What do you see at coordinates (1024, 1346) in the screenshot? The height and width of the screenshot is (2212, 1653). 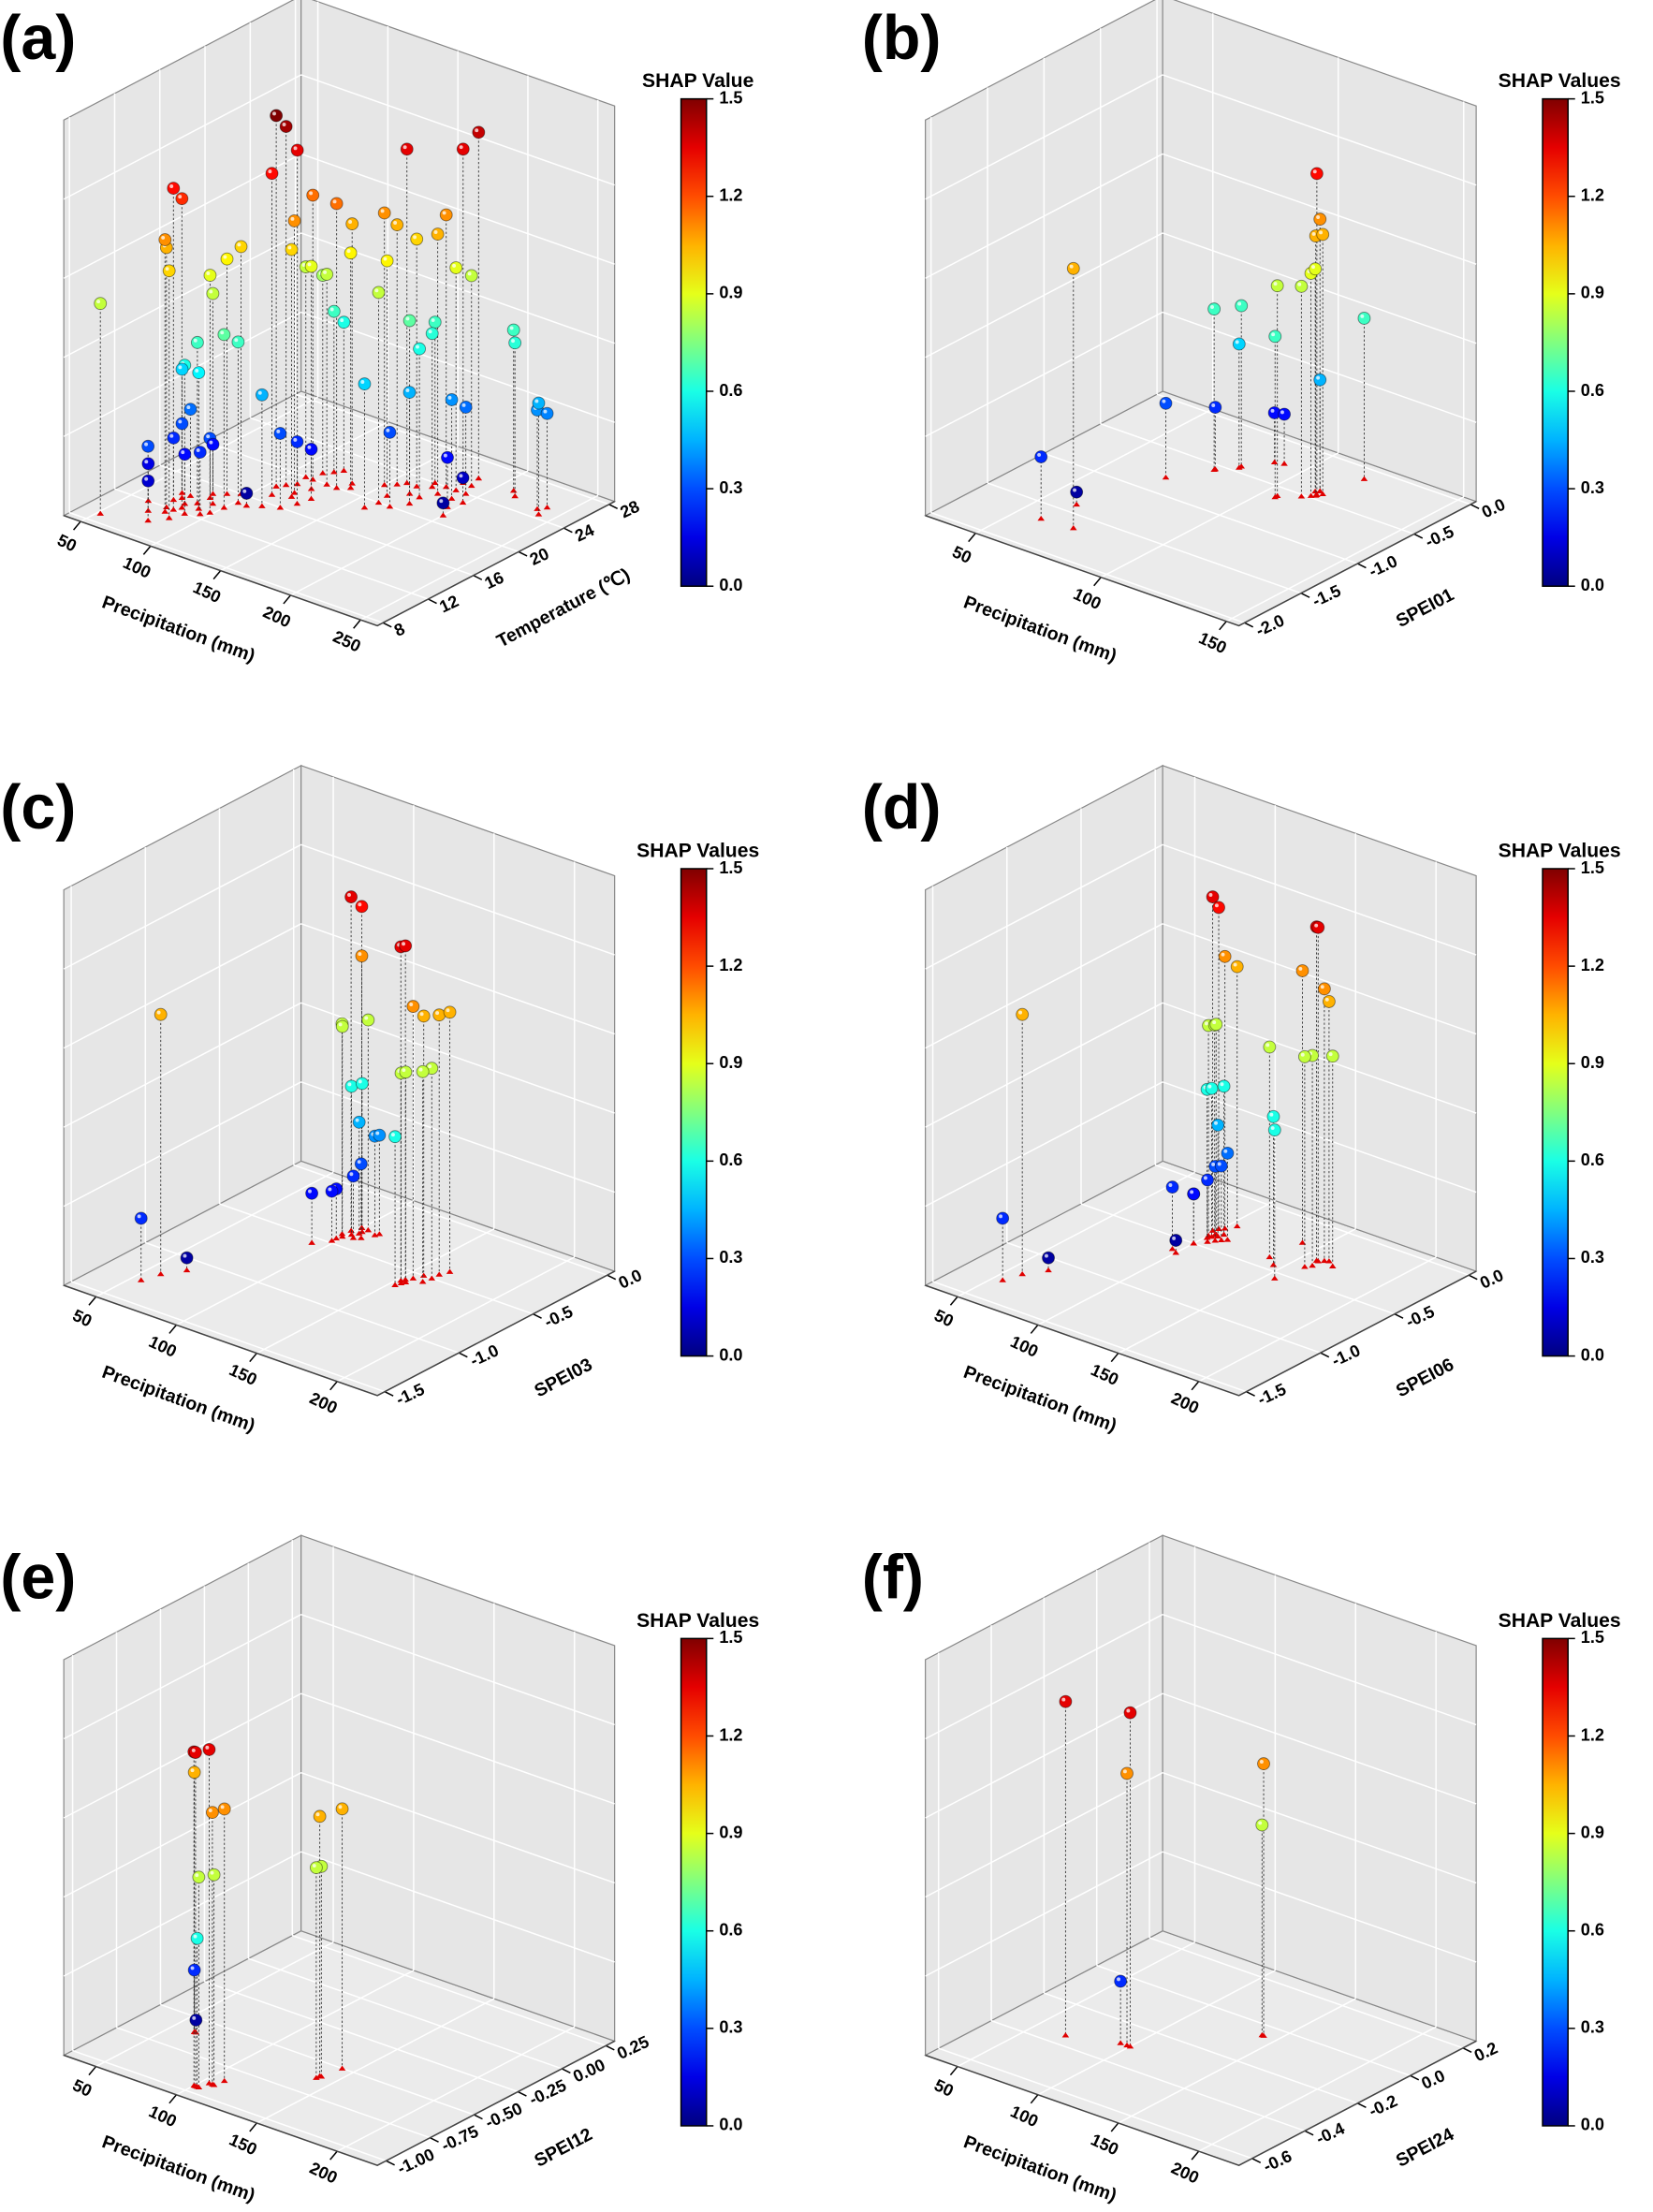 I see `x-tick-label: 100` at bounding box center [1024, 1346].